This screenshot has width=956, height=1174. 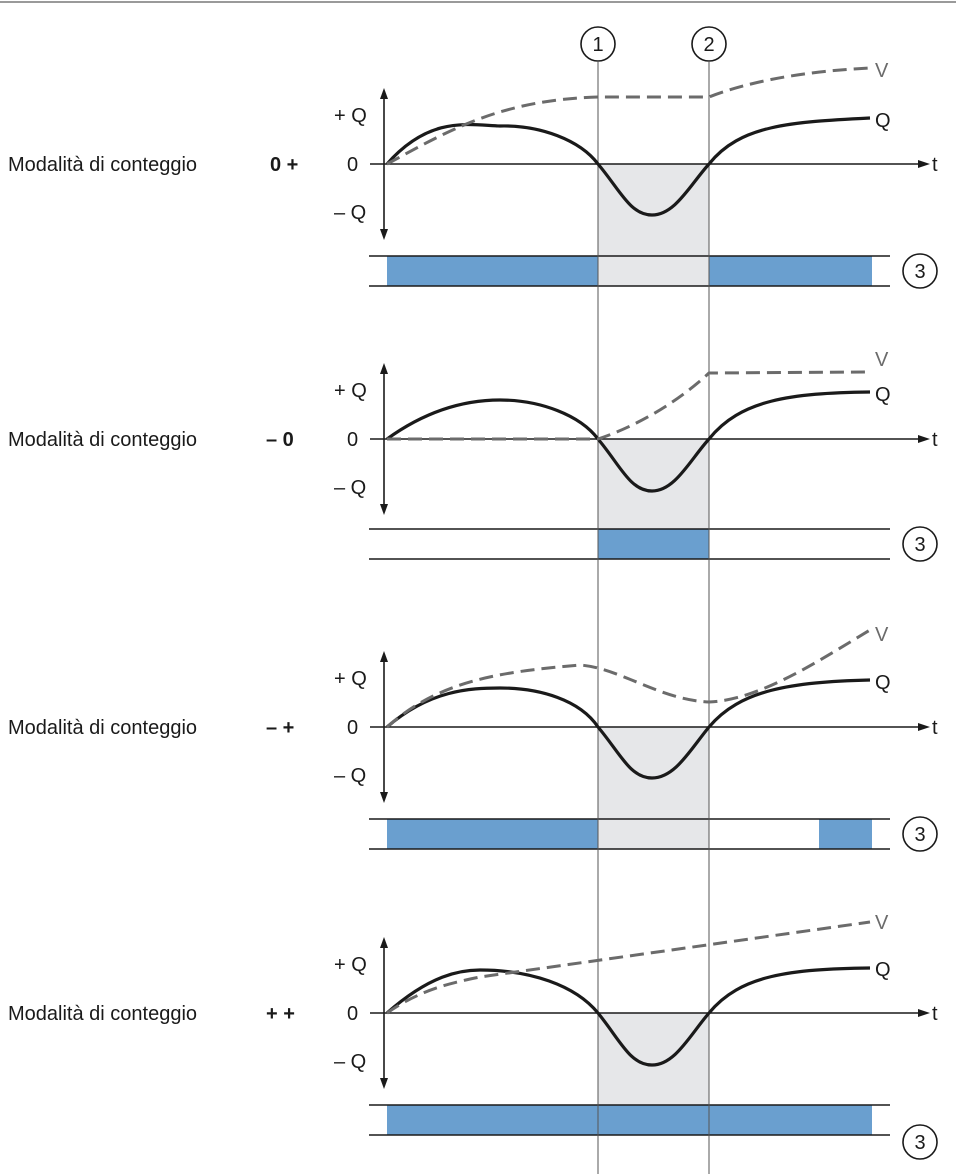 I want to click on marker-2: 2, so click(x=709, y=44).